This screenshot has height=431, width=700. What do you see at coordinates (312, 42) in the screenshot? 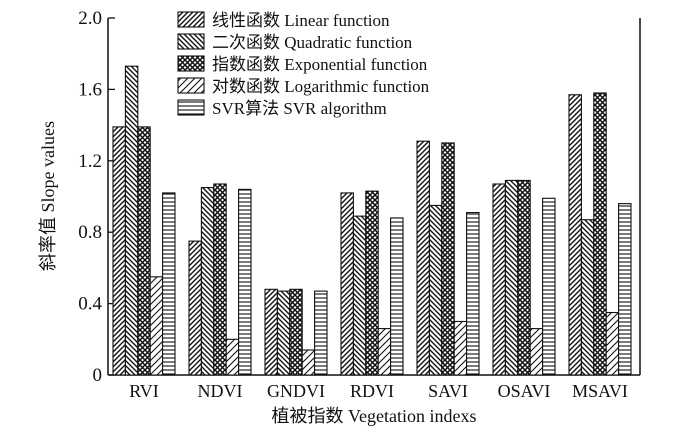
I see `legend-label: 二次函数 Quadratic function` at bounding box center [312, 42].